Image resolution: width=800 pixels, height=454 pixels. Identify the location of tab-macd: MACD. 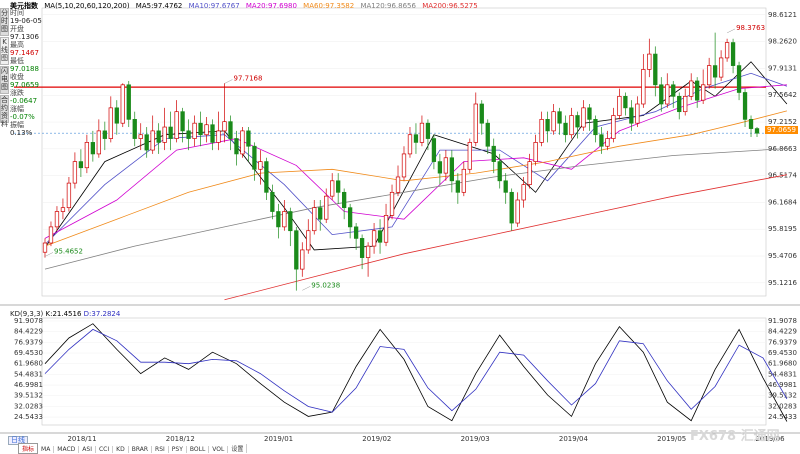
(67, 449).